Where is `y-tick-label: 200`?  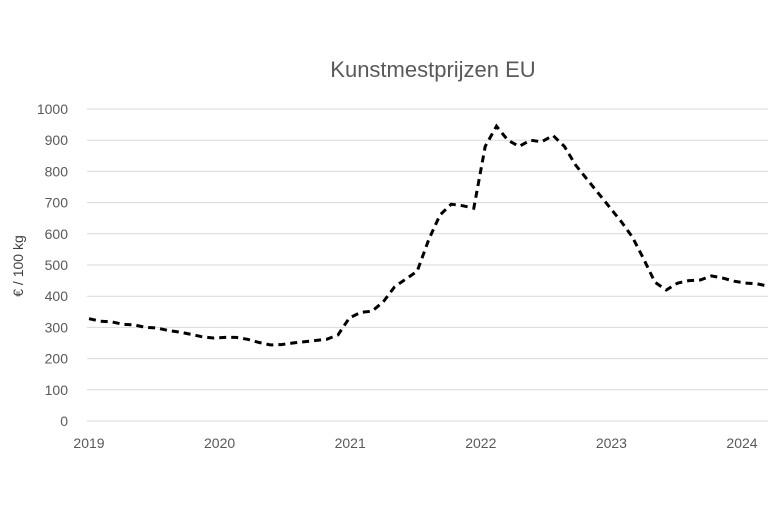 y-tick-label: 200 is located at coordinates (57, 359).